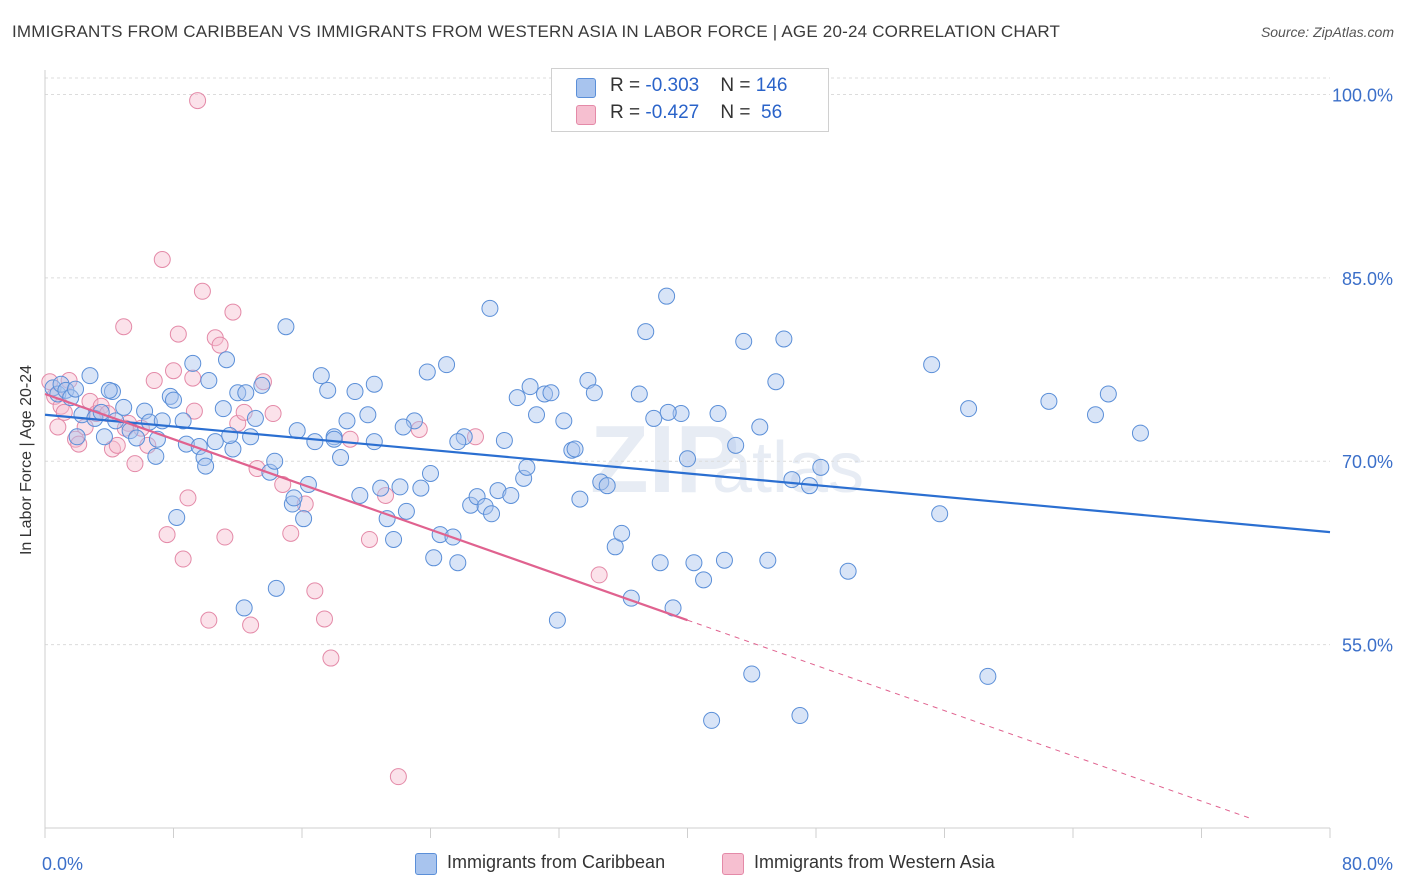  I want to click on legend-r-value-2: -0.427, so click(672, 112).